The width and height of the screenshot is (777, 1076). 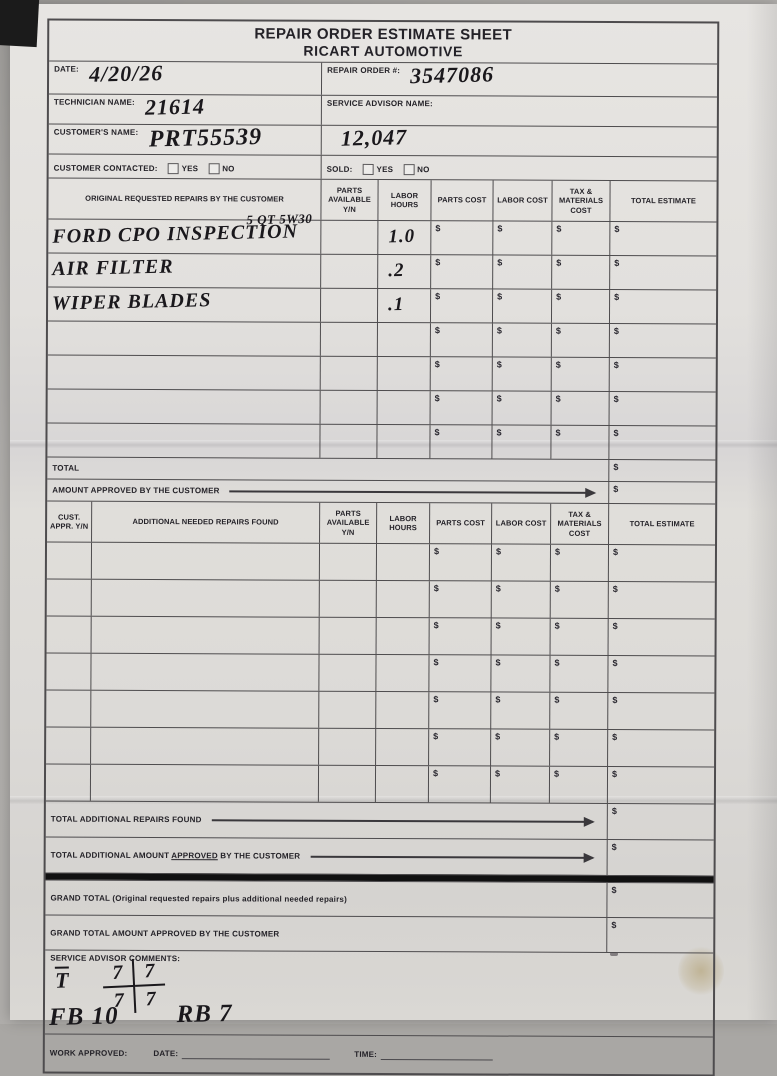 What do you see at coordinates (118, 973) in the screenshot?
I see `tread-top-left: 7` at bounding box center [118, 973].